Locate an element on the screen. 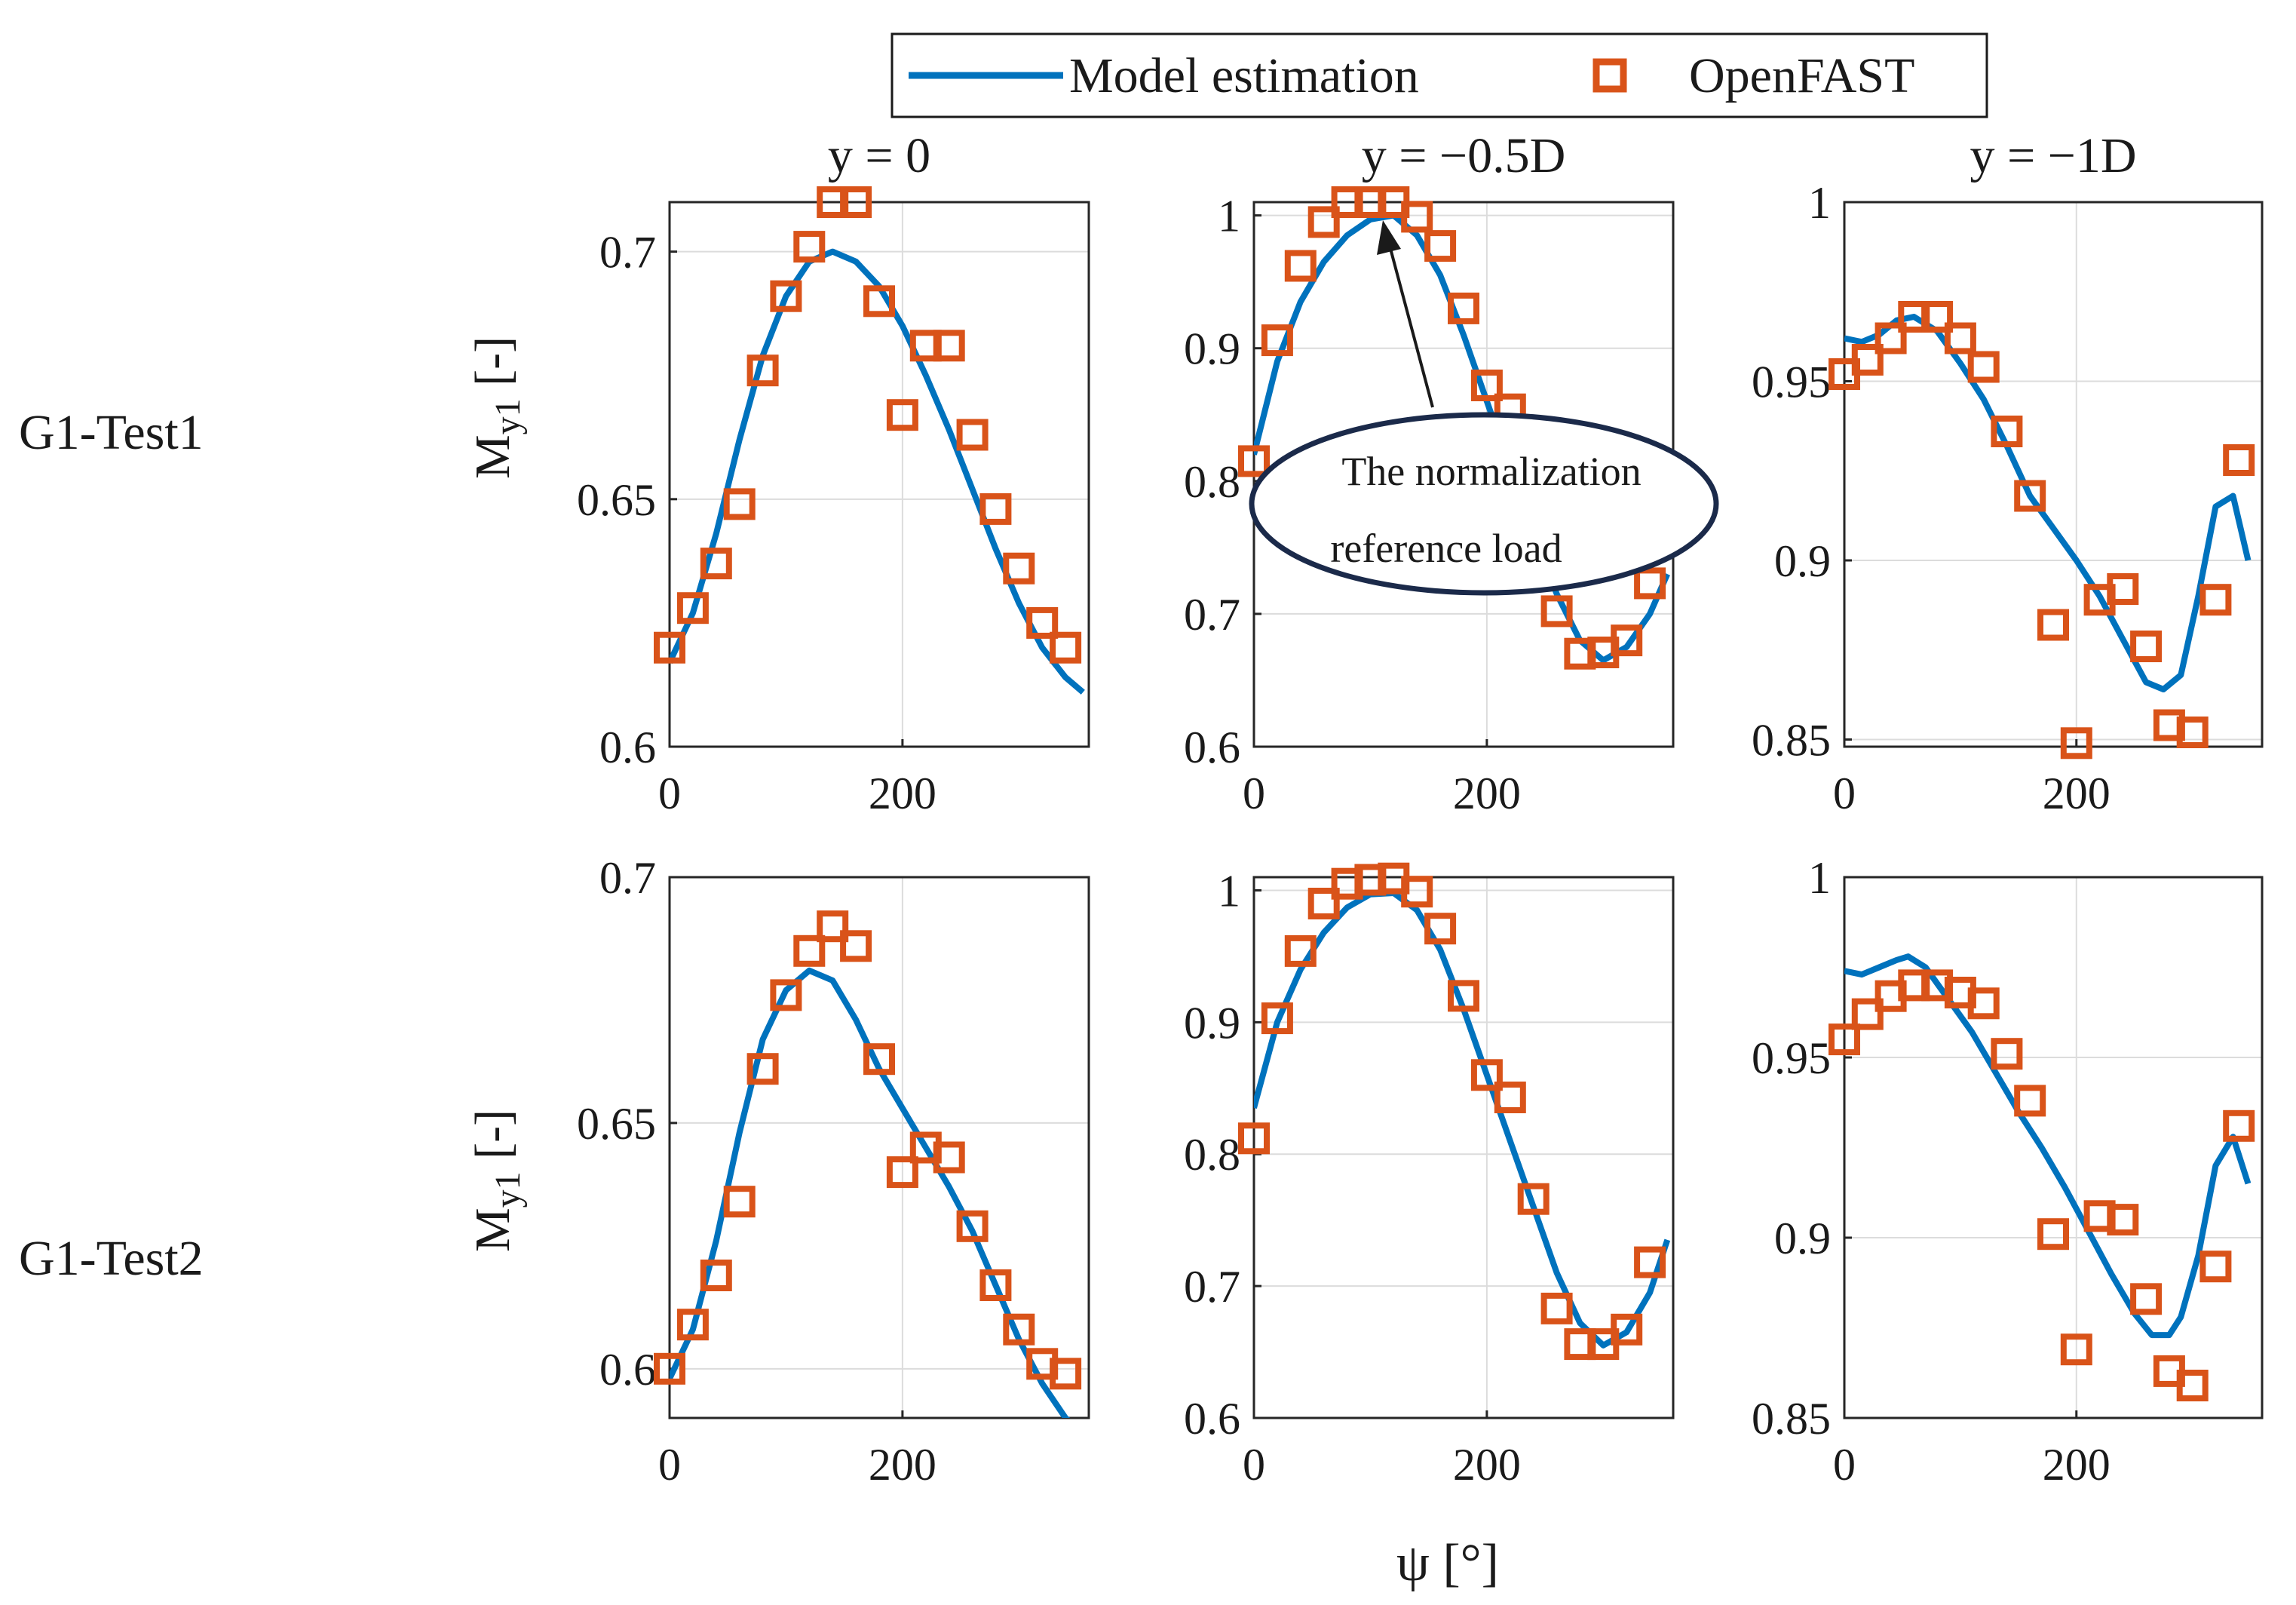 Image resolution: width=2296 pixels, height=1605 pixels. row2-ylabel: My1 [-] is located at coordinates (496, 1180).